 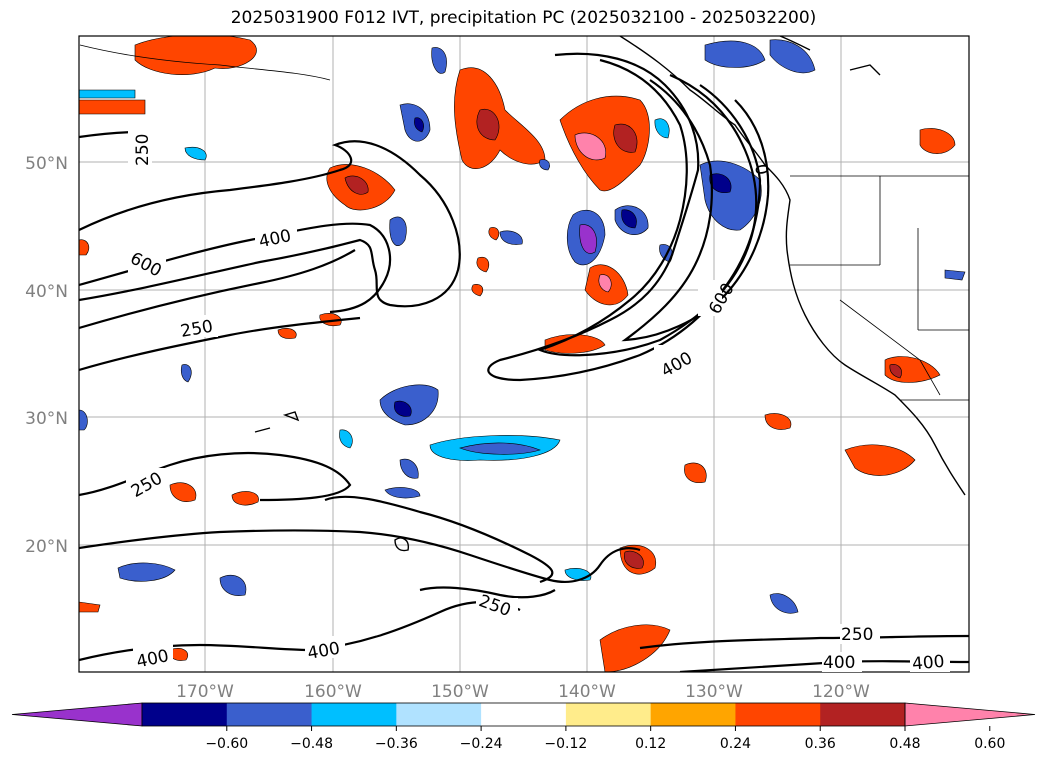 I want to click on latitude-labels: 50°N 40°N 30°N 20°N, so click(x=46, y=355).